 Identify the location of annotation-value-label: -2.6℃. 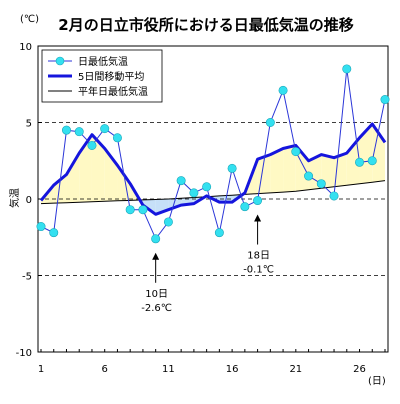
(156, 308).